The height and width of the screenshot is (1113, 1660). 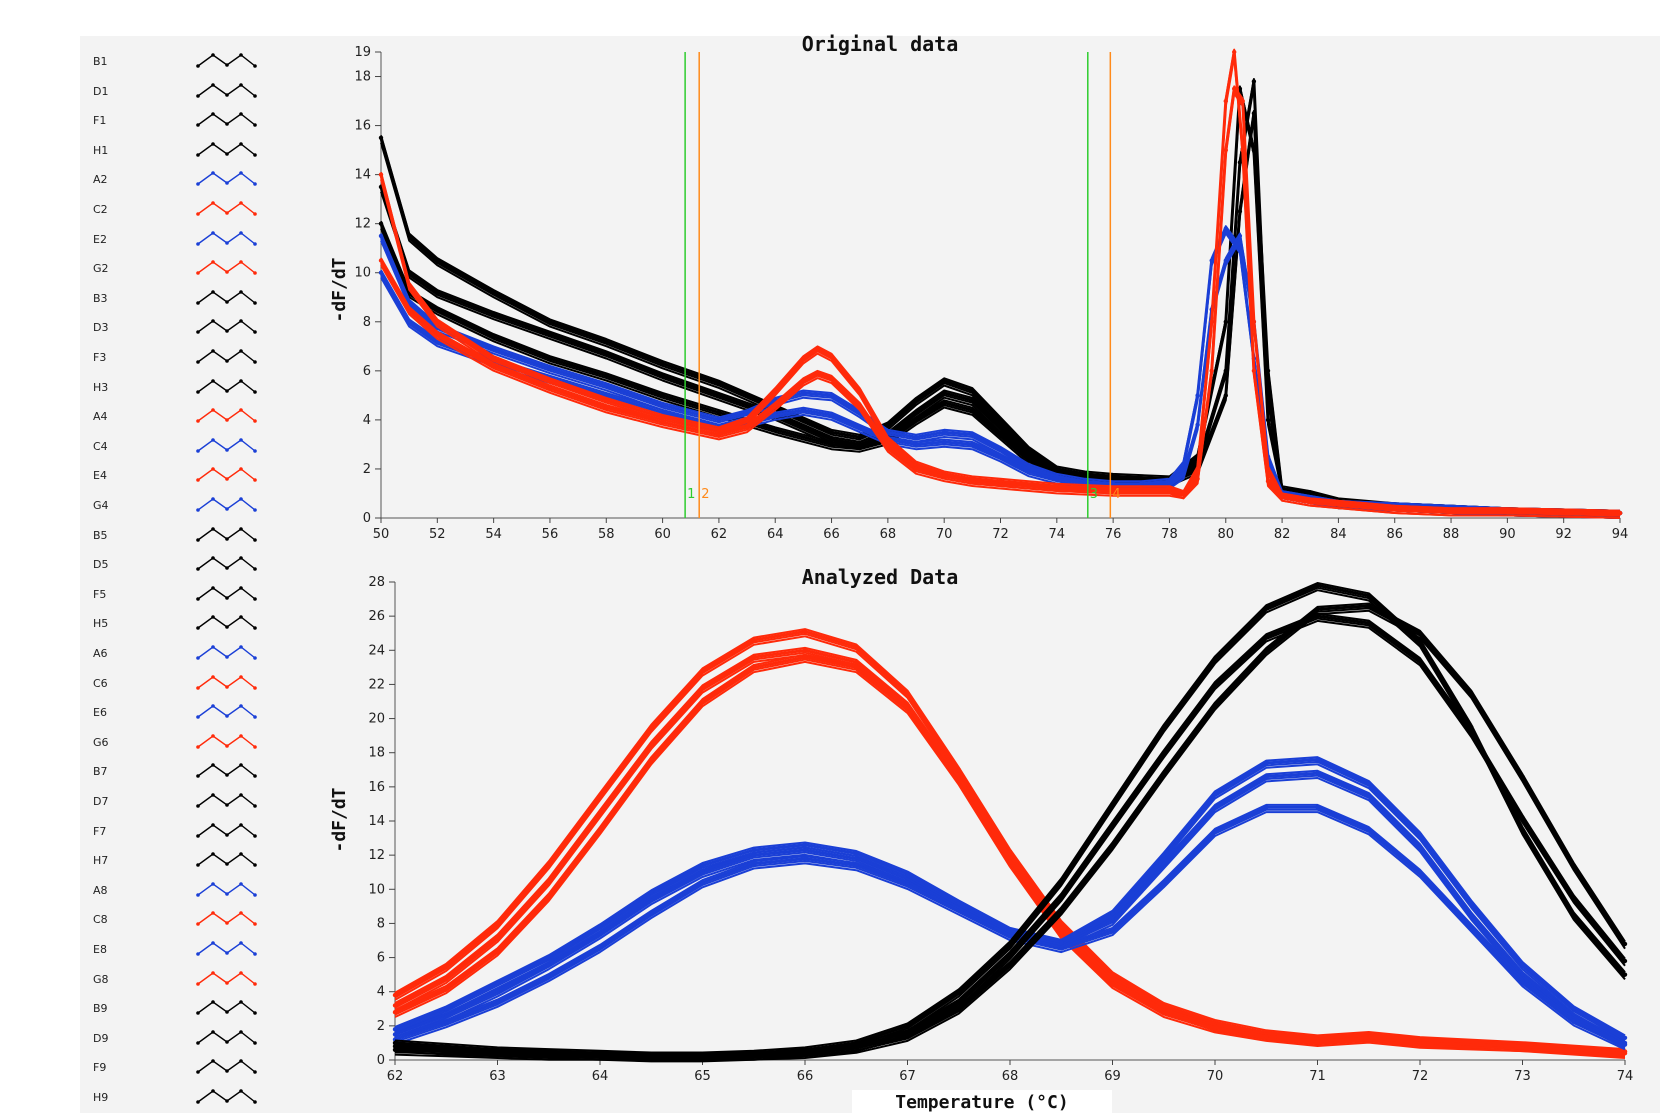 I want to click on legend-item: H1, so click(x=187, y=150).